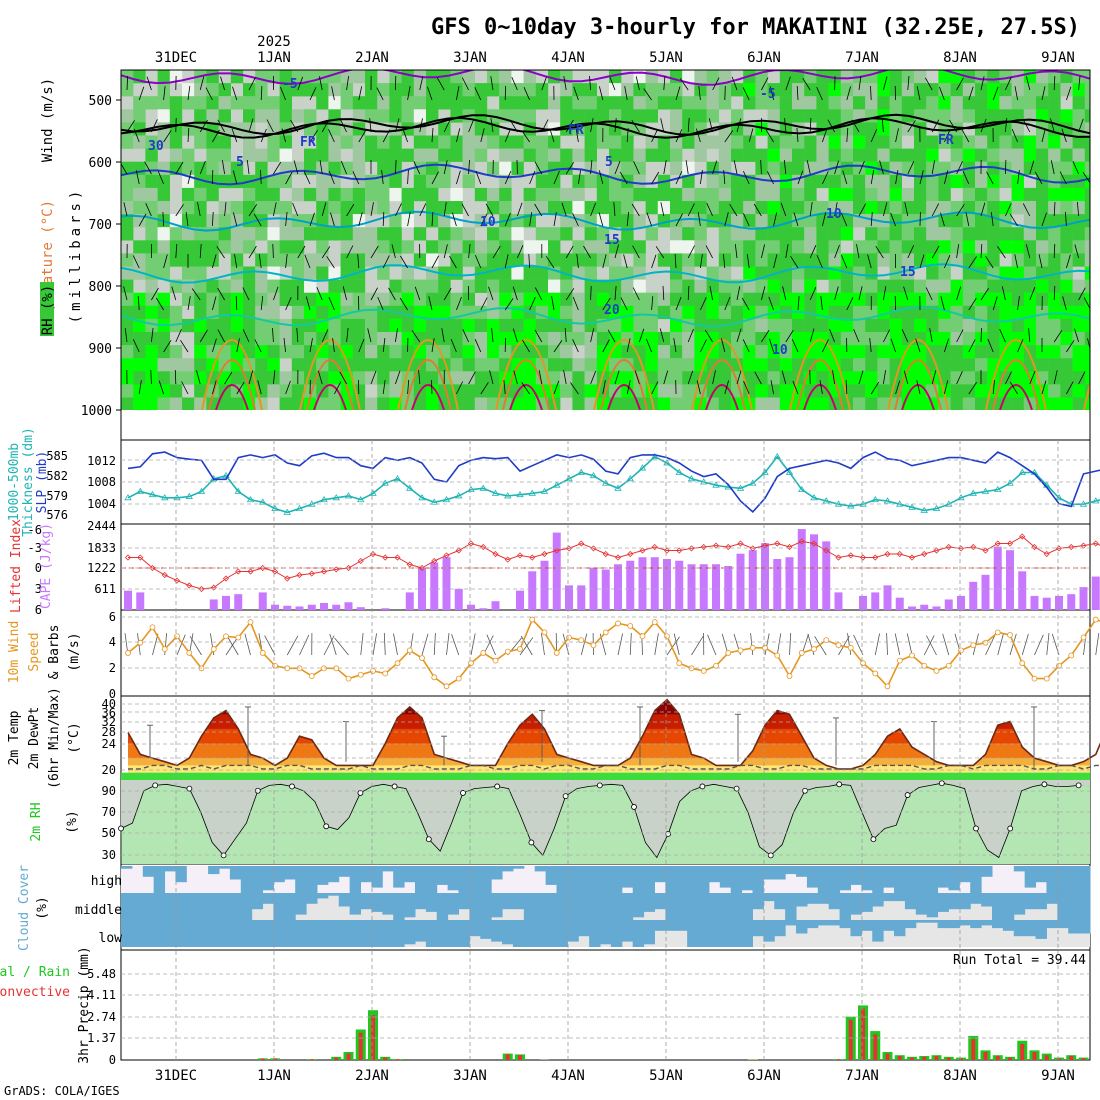 The image size is (1100, 1100). Describe the element at coordinates (565, 796) in the screenshot. I see `rh2m-point` at that location.